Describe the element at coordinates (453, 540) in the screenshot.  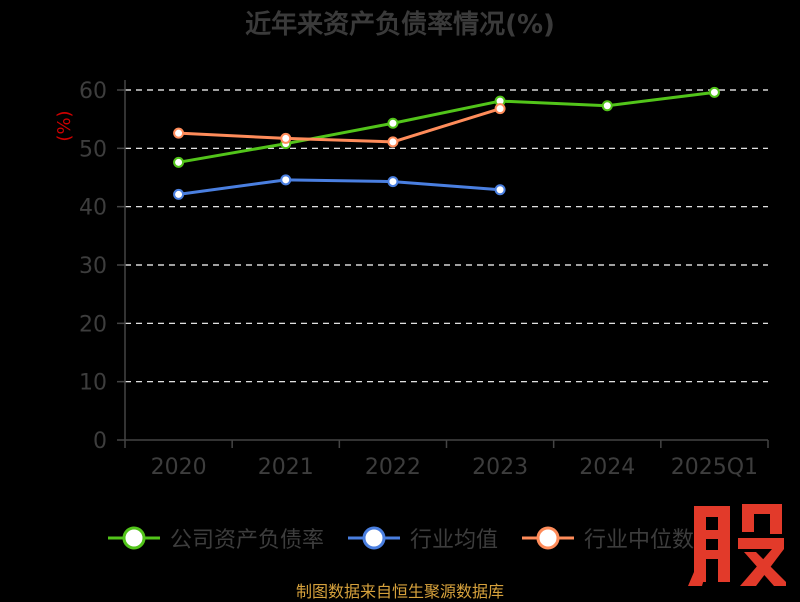
I see `legend-label-industry-avg: 行业均值` at that location.